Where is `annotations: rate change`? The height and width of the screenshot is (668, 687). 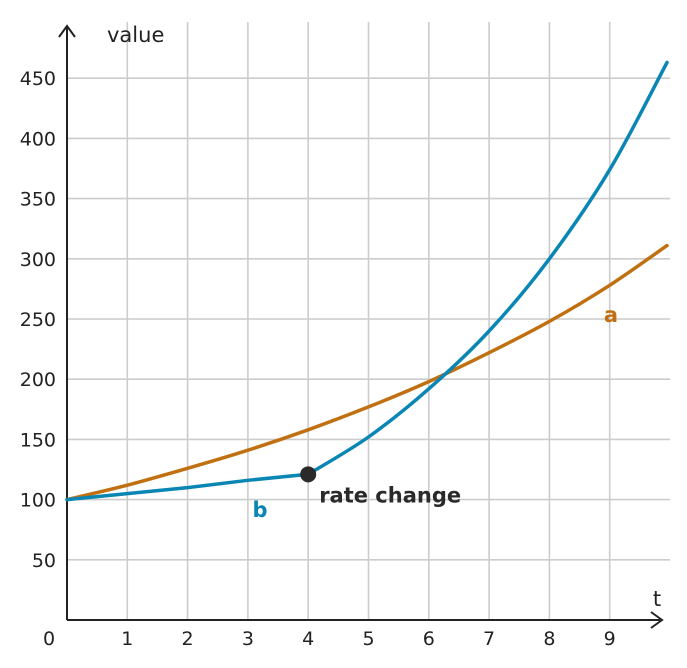
annotations: rate change is located at coordinates (380, 486).